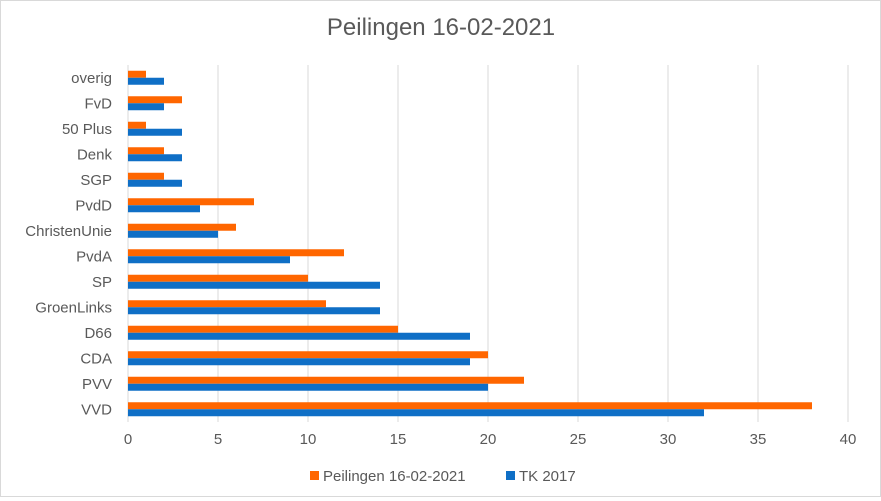  I want to click on bar-tk2017-fvd, so click(146, 107).